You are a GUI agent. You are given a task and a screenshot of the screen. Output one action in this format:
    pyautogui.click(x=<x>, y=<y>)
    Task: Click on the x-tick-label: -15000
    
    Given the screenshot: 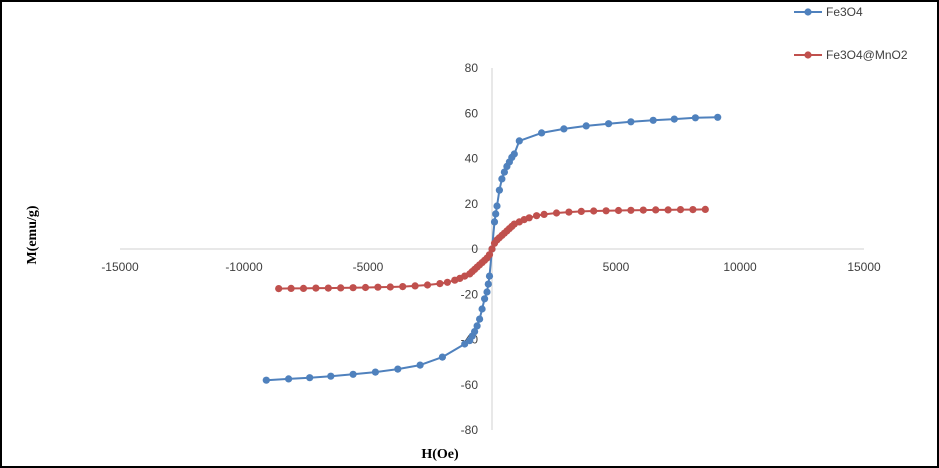 What is the action you would take?
    pyautogui.click(x=120, y=267)
    